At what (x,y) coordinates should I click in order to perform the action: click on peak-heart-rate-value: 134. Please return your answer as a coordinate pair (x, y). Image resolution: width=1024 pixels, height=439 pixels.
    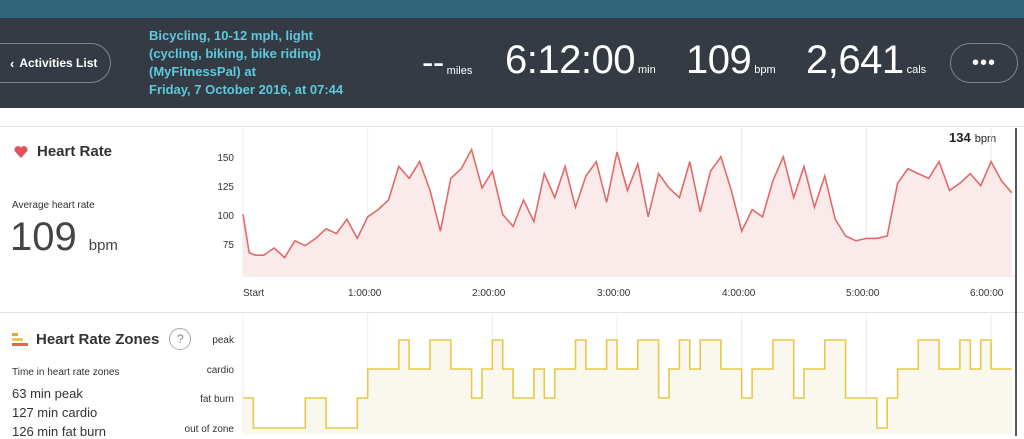
    Looking at the image, I should click on (960, 137).